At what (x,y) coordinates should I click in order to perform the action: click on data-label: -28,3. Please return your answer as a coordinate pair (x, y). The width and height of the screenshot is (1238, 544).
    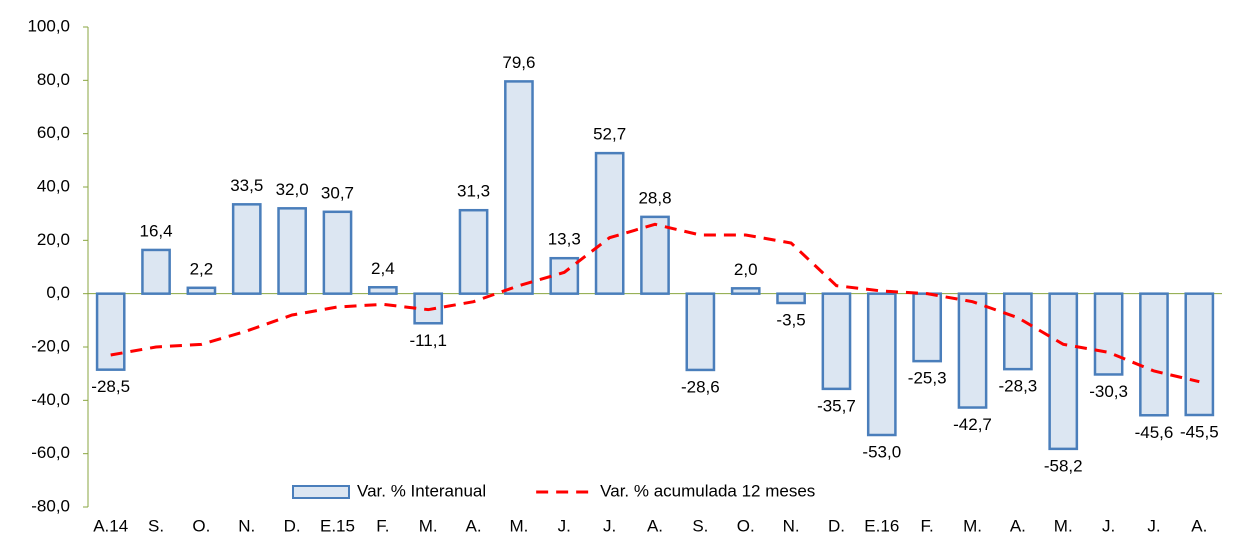
    Looking at the image, I should click on (1018, 386).